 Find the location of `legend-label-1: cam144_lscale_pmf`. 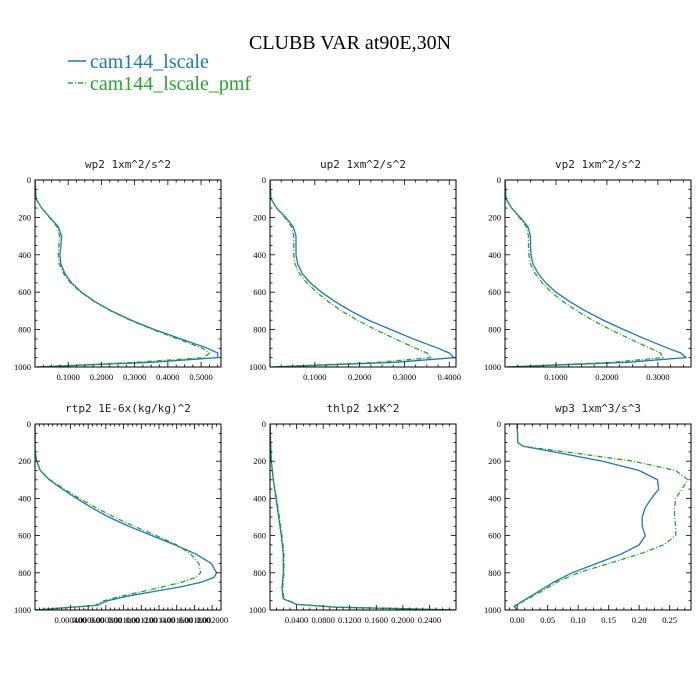

legend-label-1: cam144_lscale_pmf is located at coordinates (170, 84).